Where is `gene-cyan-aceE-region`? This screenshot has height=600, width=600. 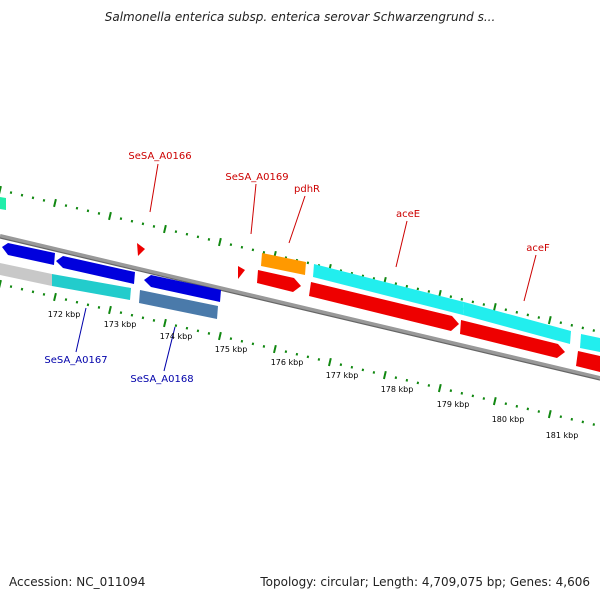
gene-cyan-aceE-region is located at coordinates (388, 289).